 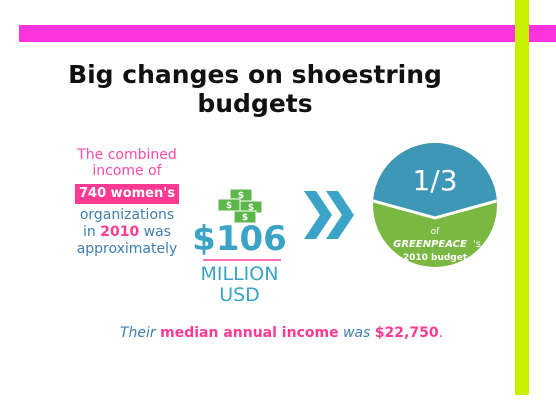 I want to click on desc-year: 2010, so click(x=120, y=232).